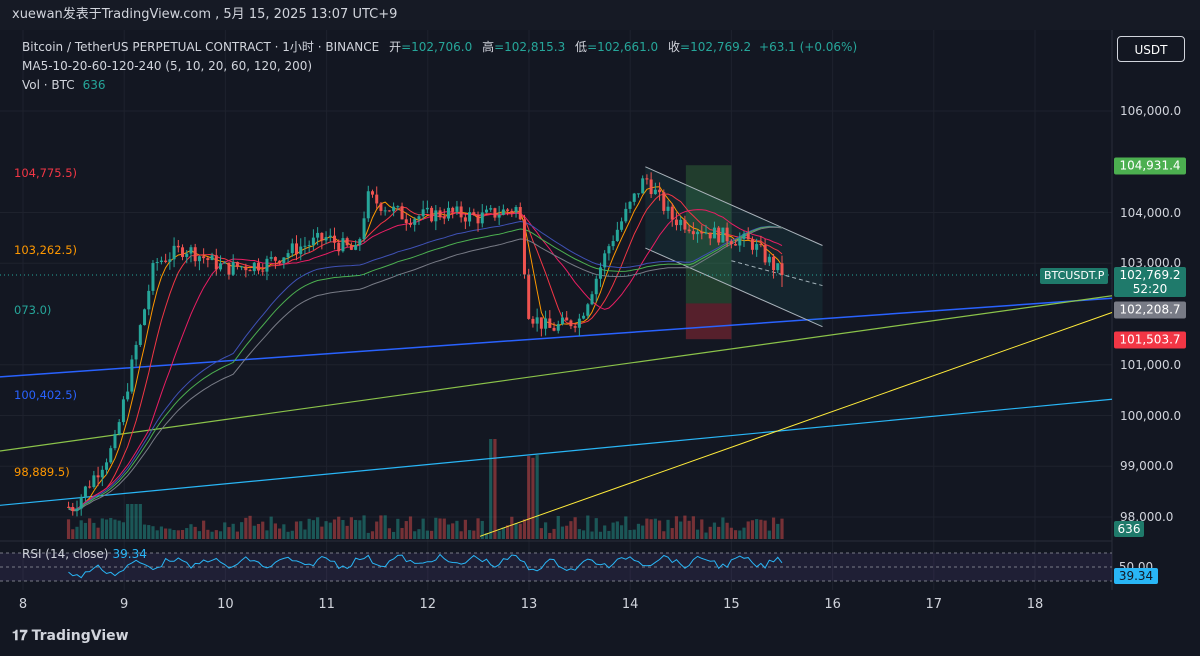 The width and height of the screenshot is (1200, 656). I want to click on rsi-label: RSI (14, close), so click(65, 554).